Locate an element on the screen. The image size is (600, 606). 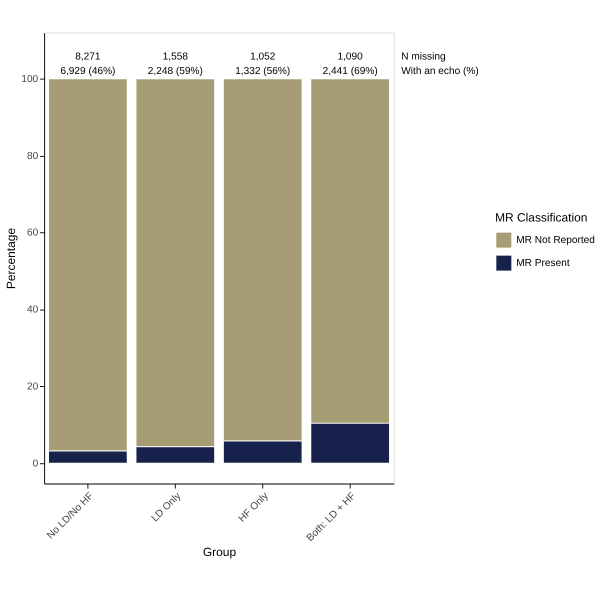
y-tick-label: 60 is located at coordinates (32, 233).